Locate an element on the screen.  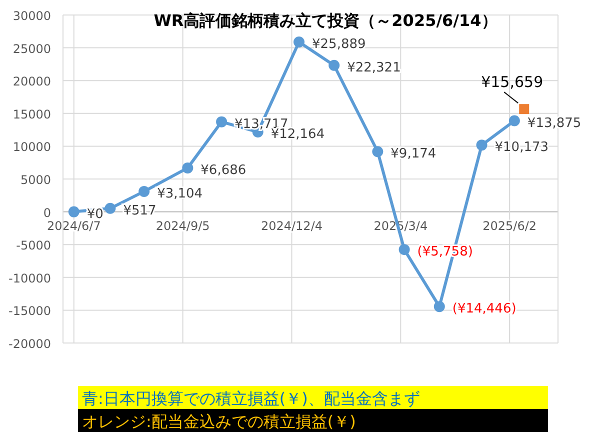
data-label: ¥6,686 is located at coordinates (223, 170).